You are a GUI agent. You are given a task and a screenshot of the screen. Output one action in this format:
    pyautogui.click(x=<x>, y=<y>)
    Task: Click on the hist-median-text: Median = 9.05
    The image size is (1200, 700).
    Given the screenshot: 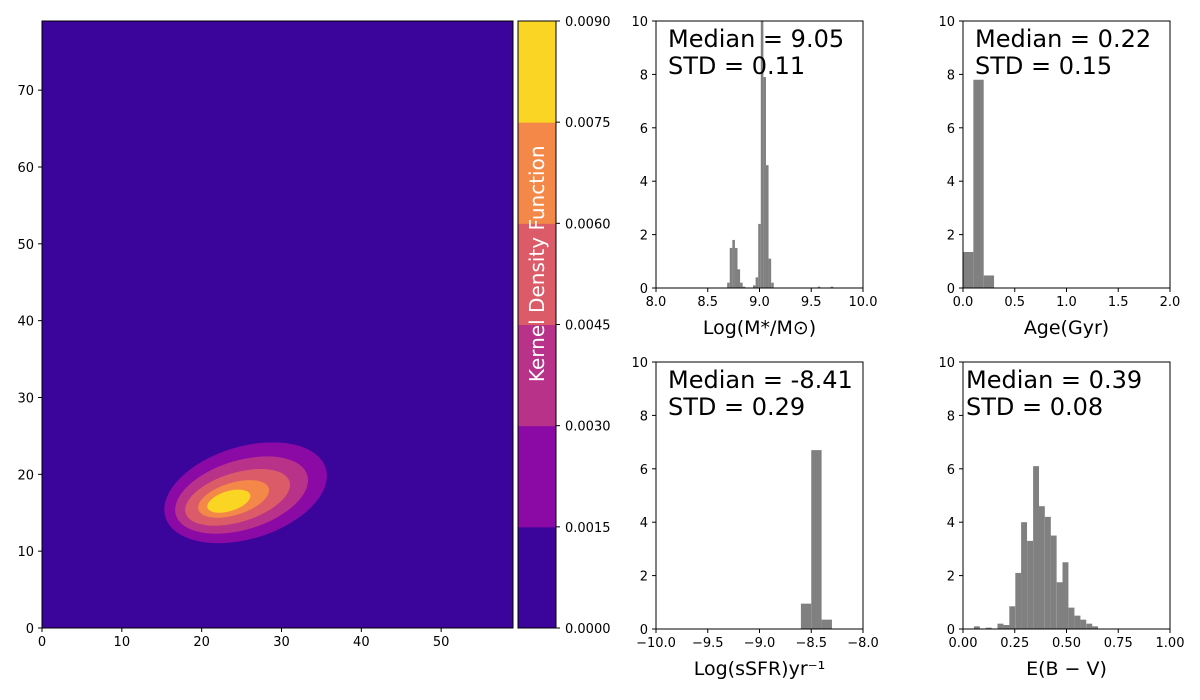 What is the action you would take?
    pyautogui.click(x=756, y=39)
    